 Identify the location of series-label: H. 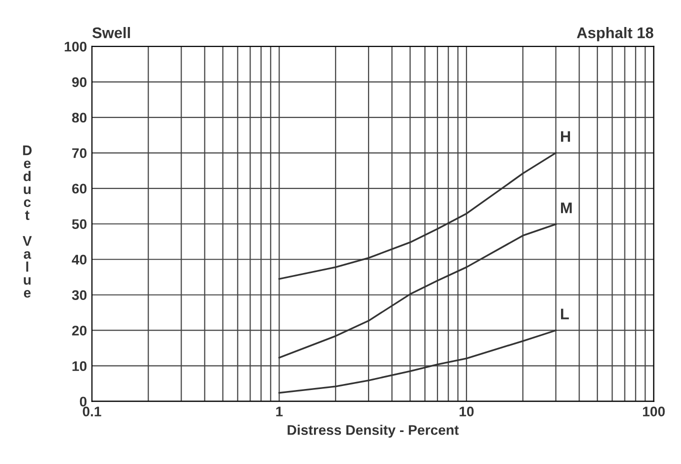
(565, 136).